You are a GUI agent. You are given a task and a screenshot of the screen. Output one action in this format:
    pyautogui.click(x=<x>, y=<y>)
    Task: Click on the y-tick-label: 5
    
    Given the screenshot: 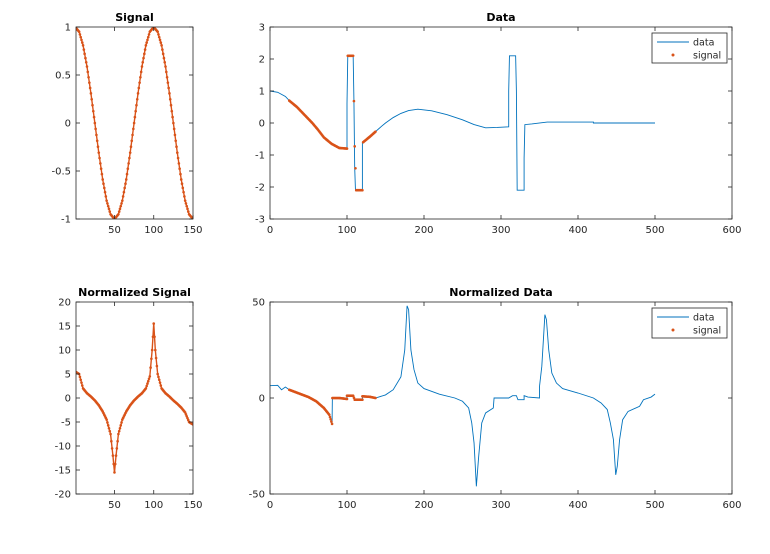 What is the action you would take?
    pyautogui.click(x=68, y=375)
    